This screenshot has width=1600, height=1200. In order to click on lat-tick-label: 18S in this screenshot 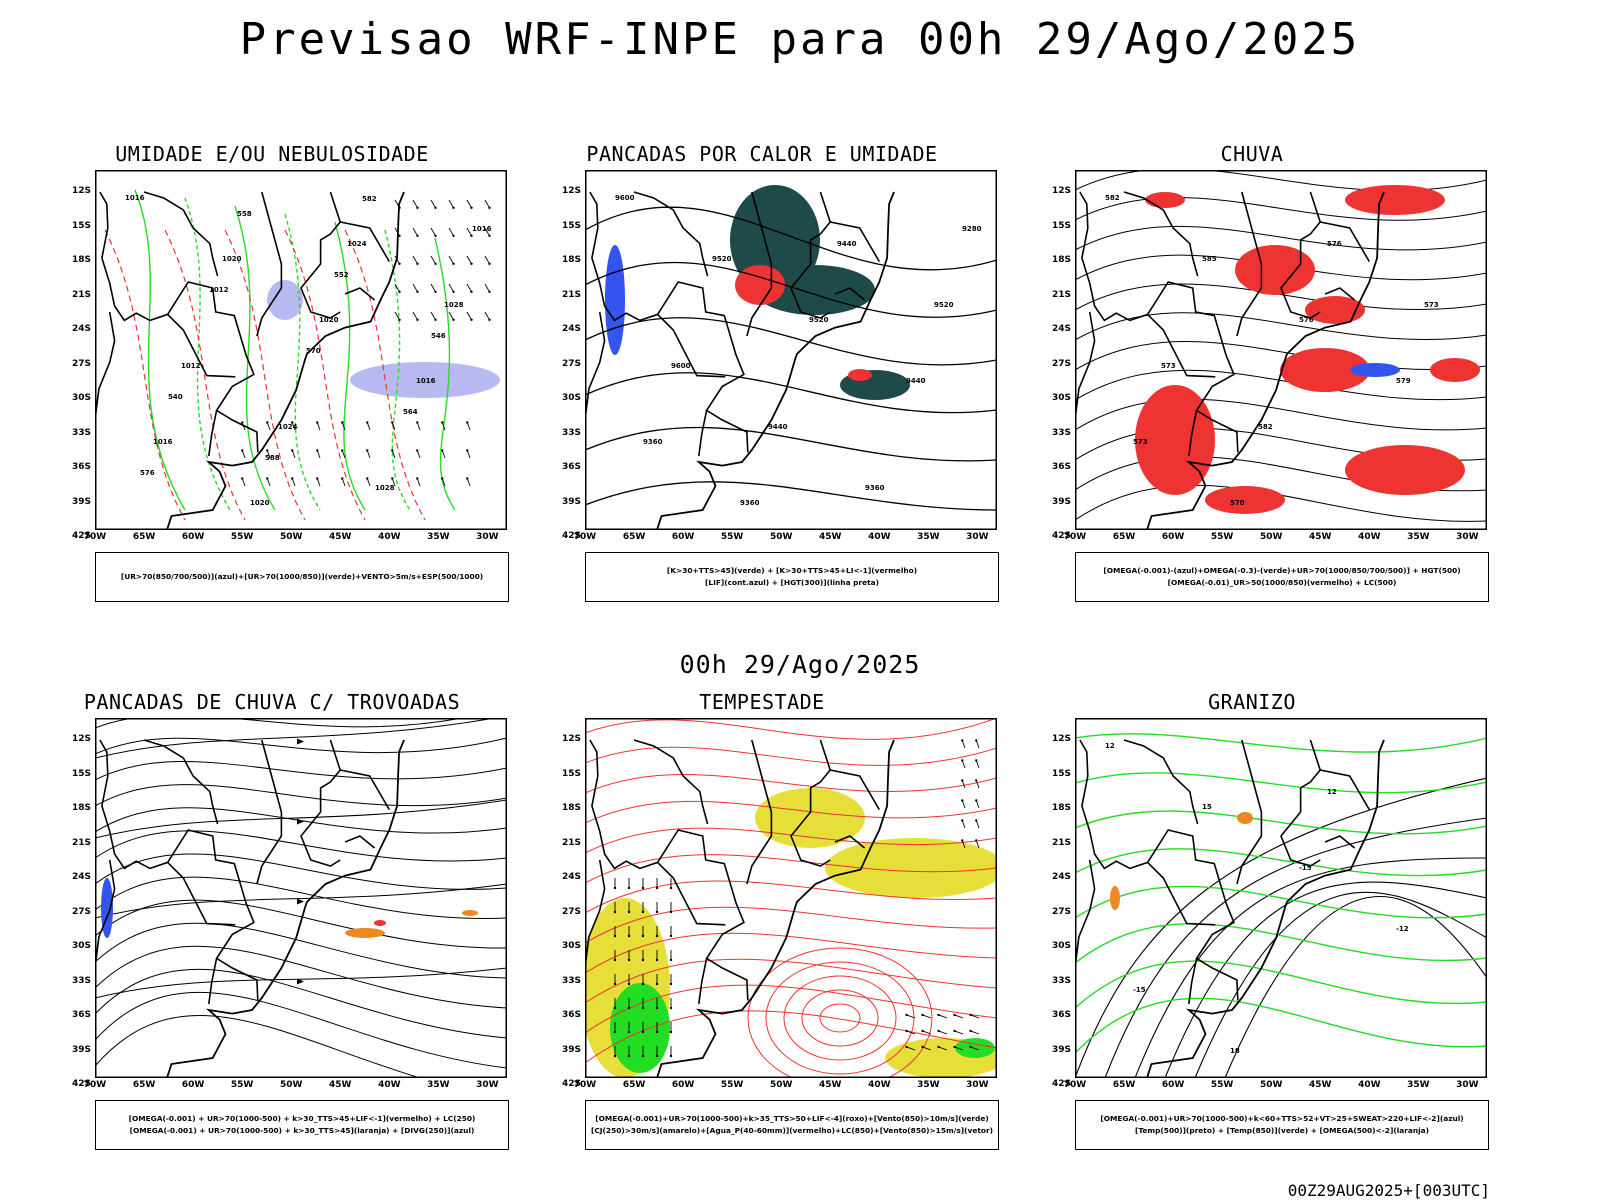, I will do `click(571, 808)`.